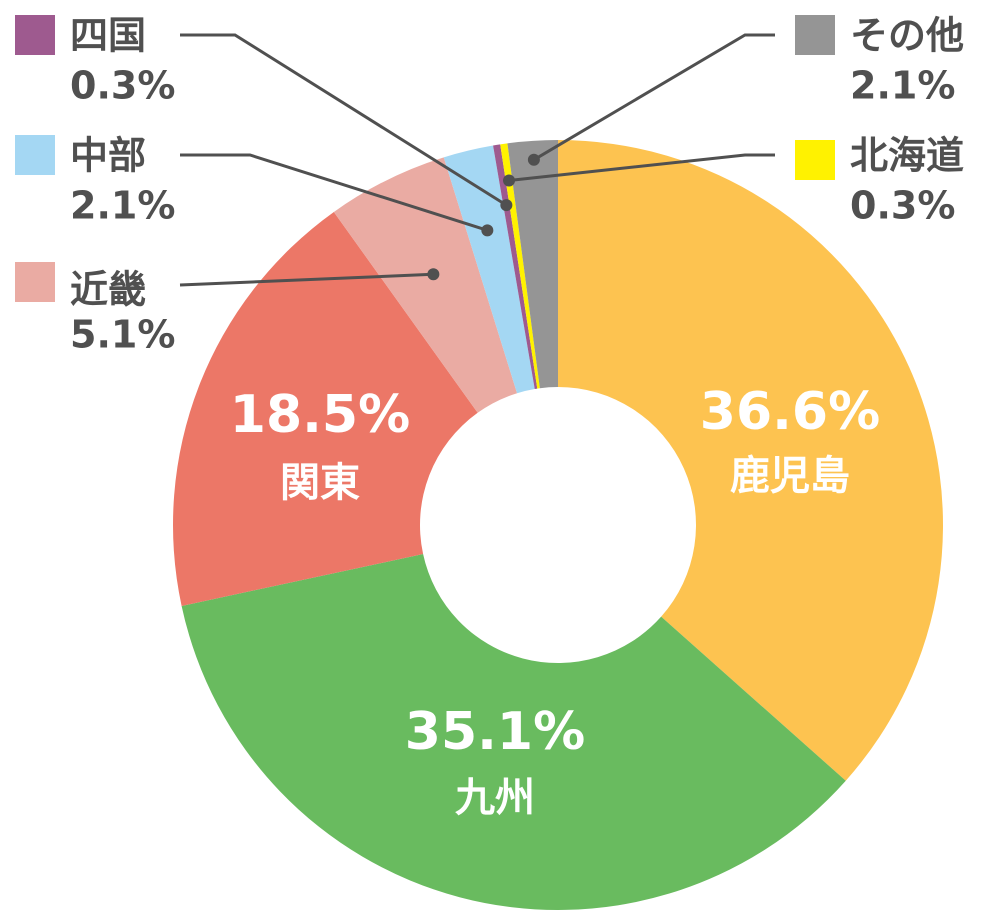 Image resolution: width=1000 pixels, height=924 pixels. Describe the element at coordinates (907, 36) in the screenshot. I see `category-label: その他` at that location.